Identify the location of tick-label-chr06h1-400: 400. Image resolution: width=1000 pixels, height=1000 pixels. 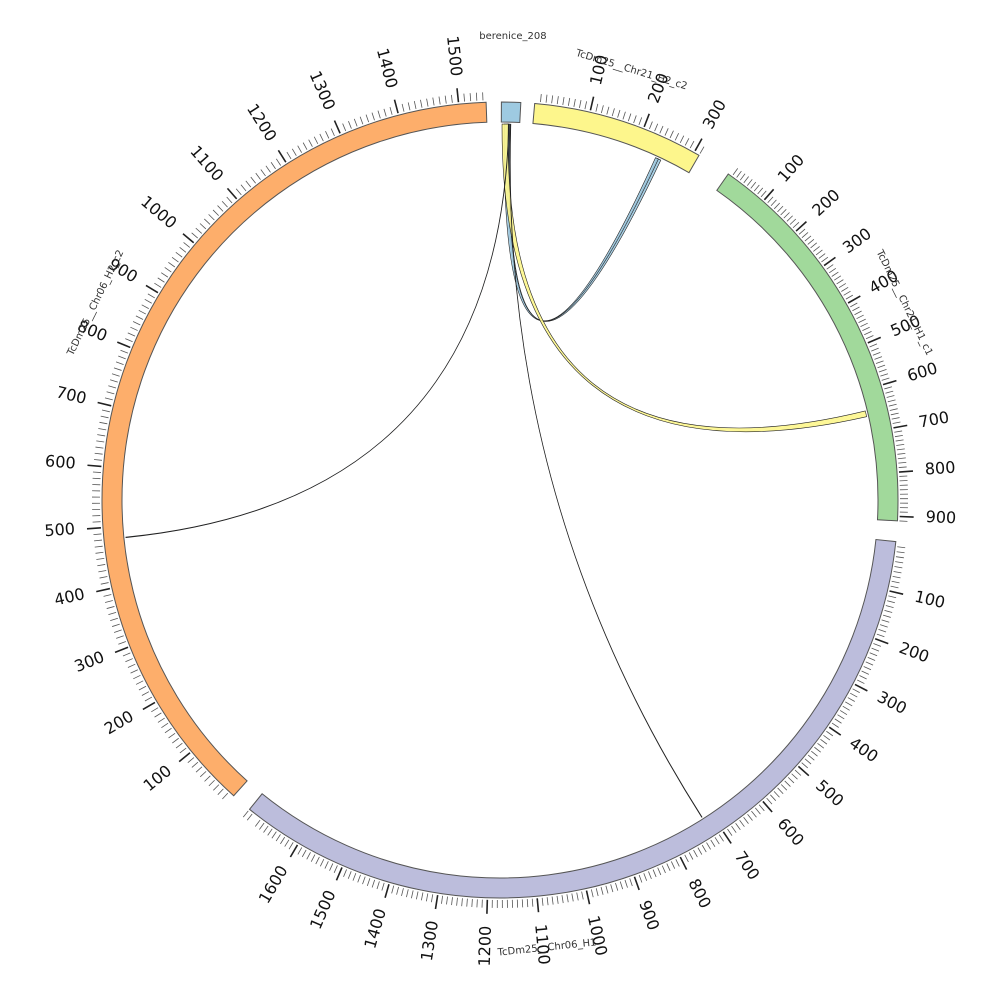
(864, 749).